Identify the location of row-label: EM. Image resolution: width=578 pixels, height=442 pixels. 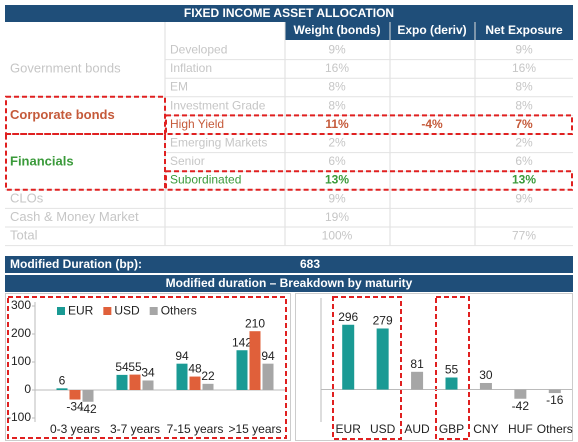
(179, 87).